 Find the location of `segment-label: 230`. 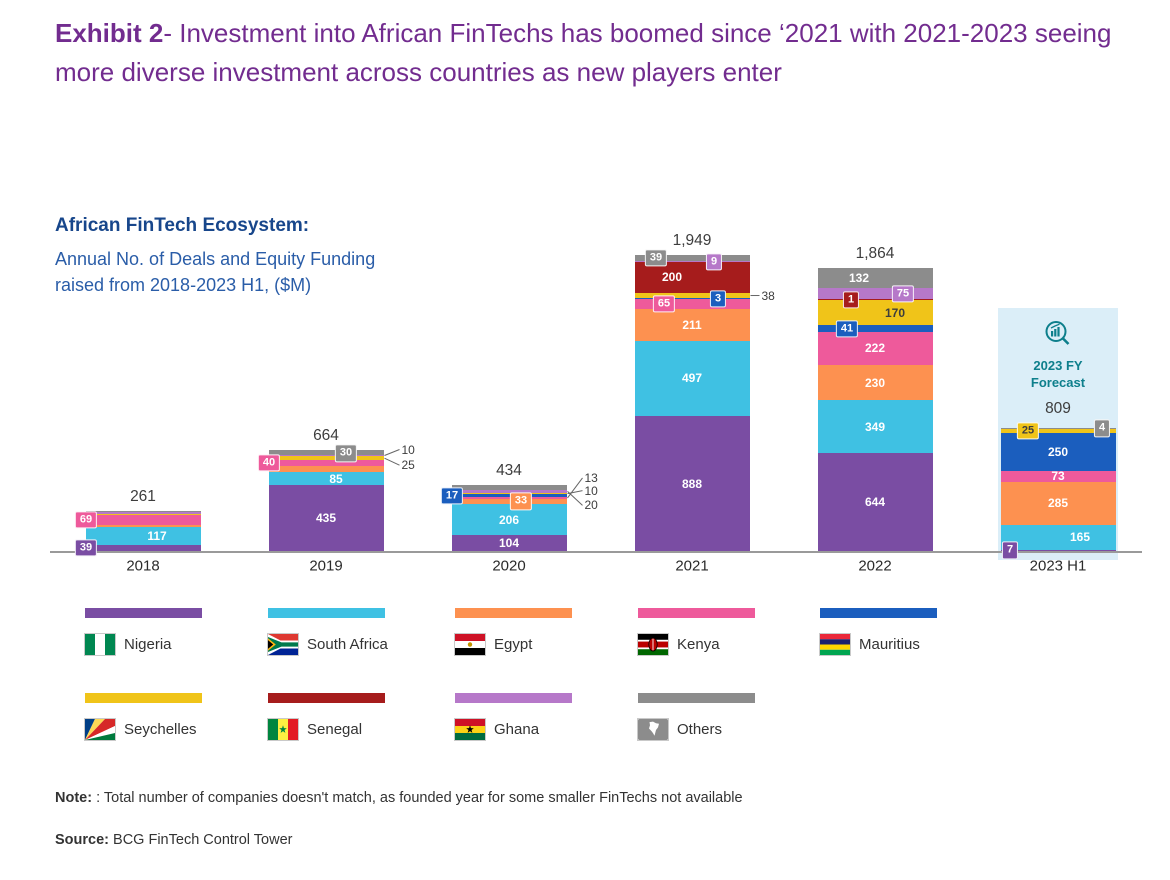

segment-label: 230 is located at coordinates (875, 382).